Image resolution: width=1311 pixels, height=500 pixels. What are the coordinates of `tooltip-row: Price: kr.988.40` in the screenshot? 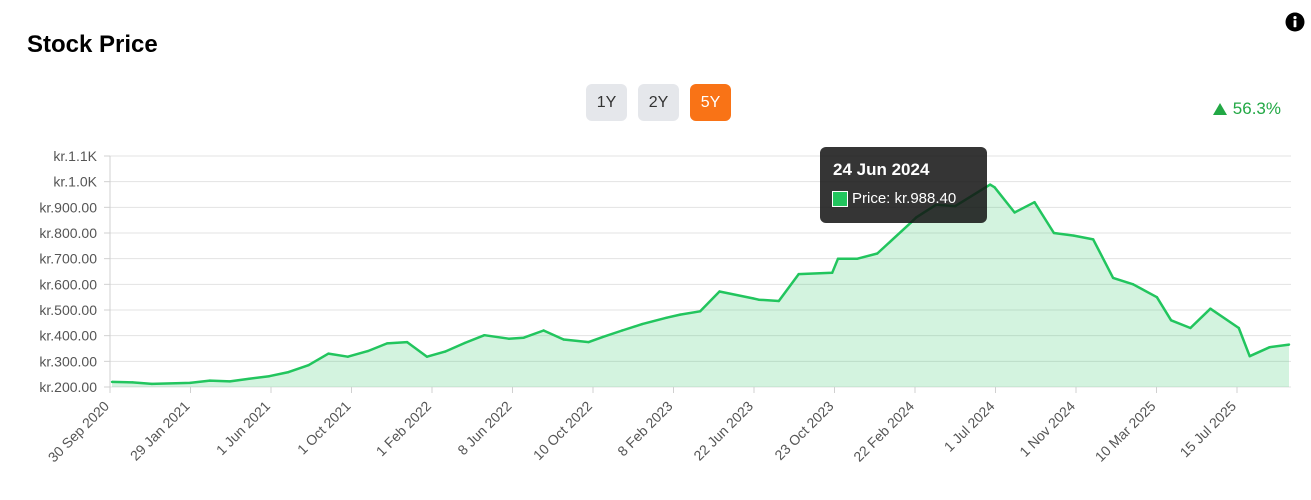 It's located at (894, 198).